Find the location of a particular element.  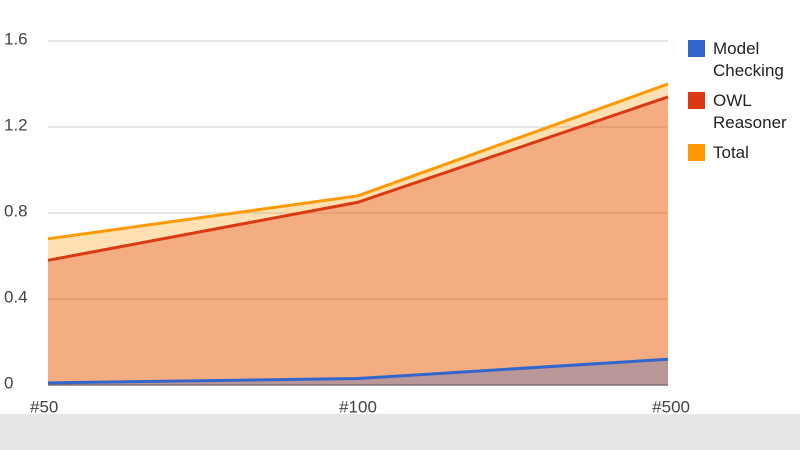

legend-label: Total is located at coordinates (731, 152).